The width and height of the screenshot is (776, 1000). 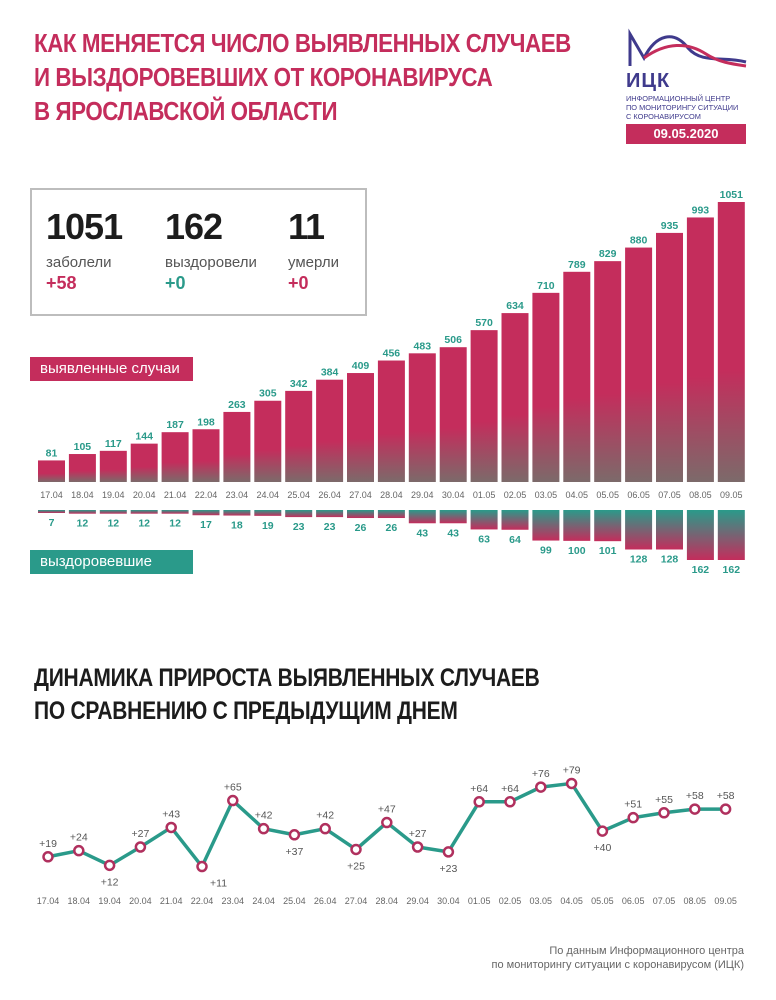 I want to click on cases-value-label: 829, so click(x=608, y=254).